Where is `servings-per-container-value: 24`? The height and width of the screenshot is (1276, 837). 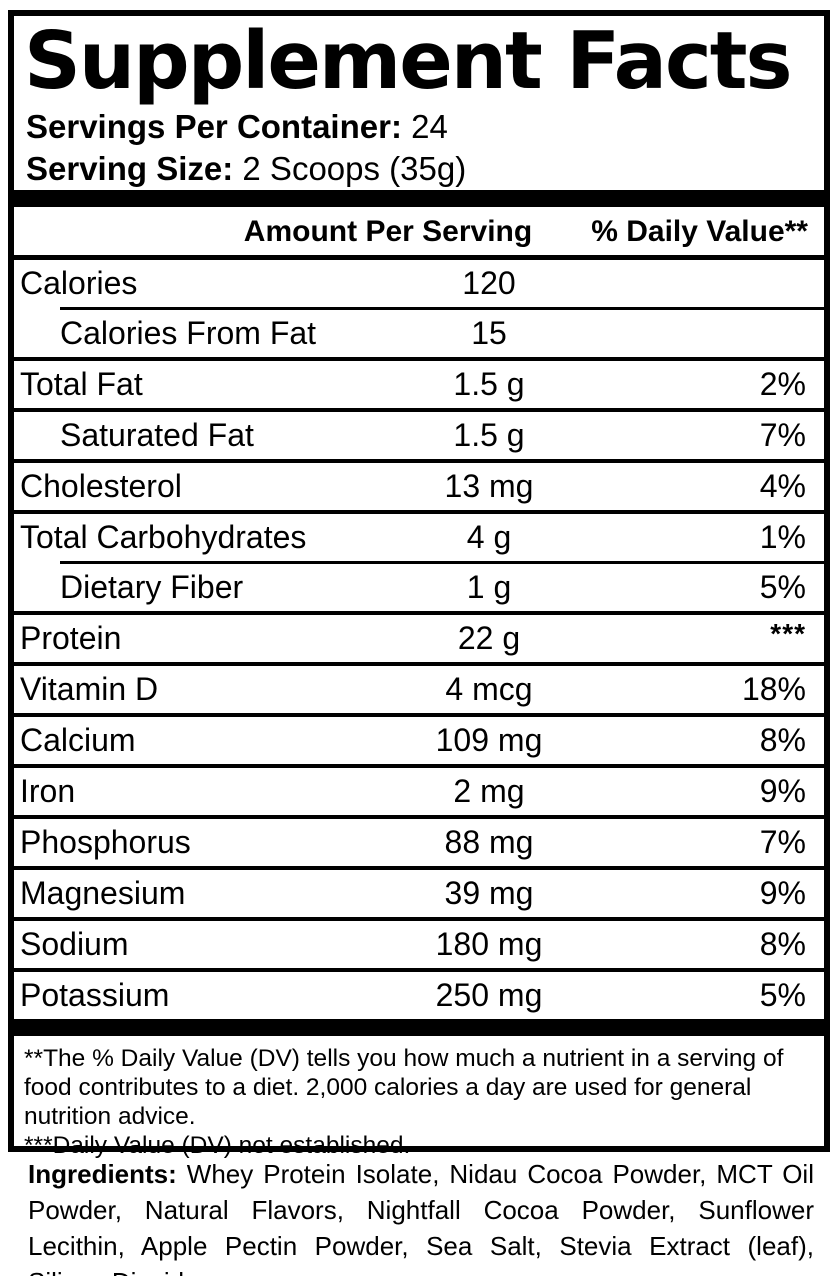
servings-per-container-value: 24 is located at coordinates (429, 126).